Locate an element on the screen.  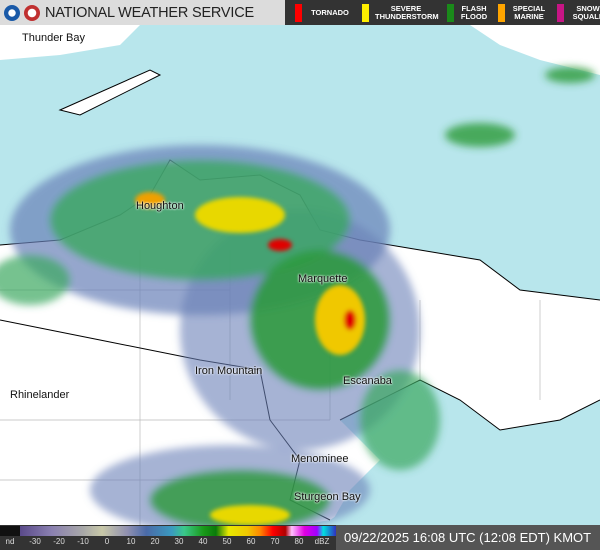
tick-label: 70 is located at coordinates (275, 541).